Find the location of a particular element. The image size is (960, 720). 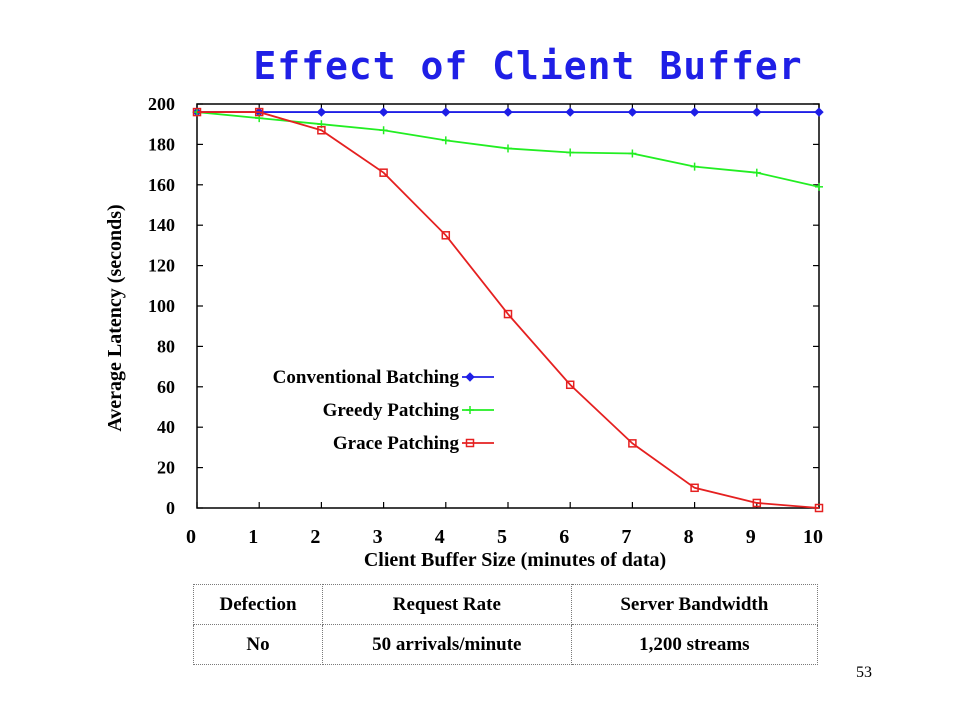

x-tick-label: 0 is located at coordinates (191, 537).